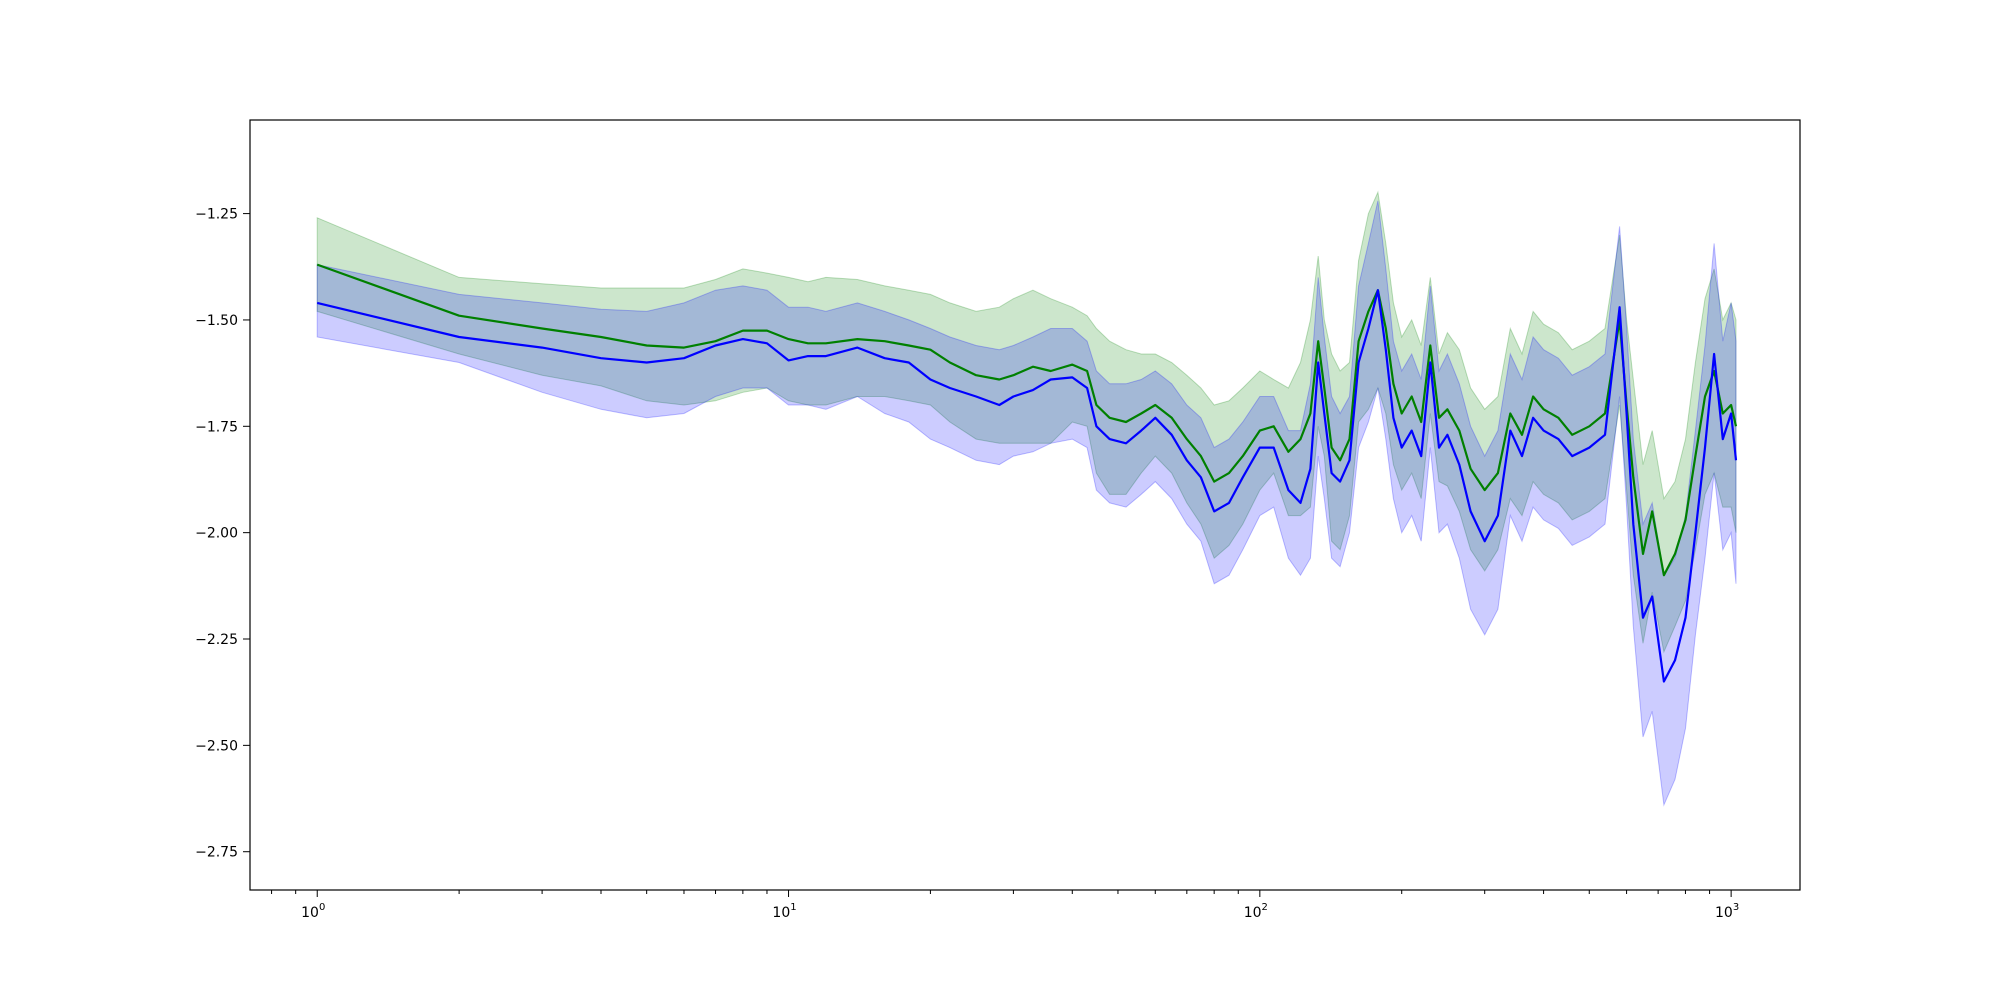 The image size is (2000, 1004). Describe the element at coordinates (216, 321) in the screenshot. I see `y-tick-label: −1.50` at that location.